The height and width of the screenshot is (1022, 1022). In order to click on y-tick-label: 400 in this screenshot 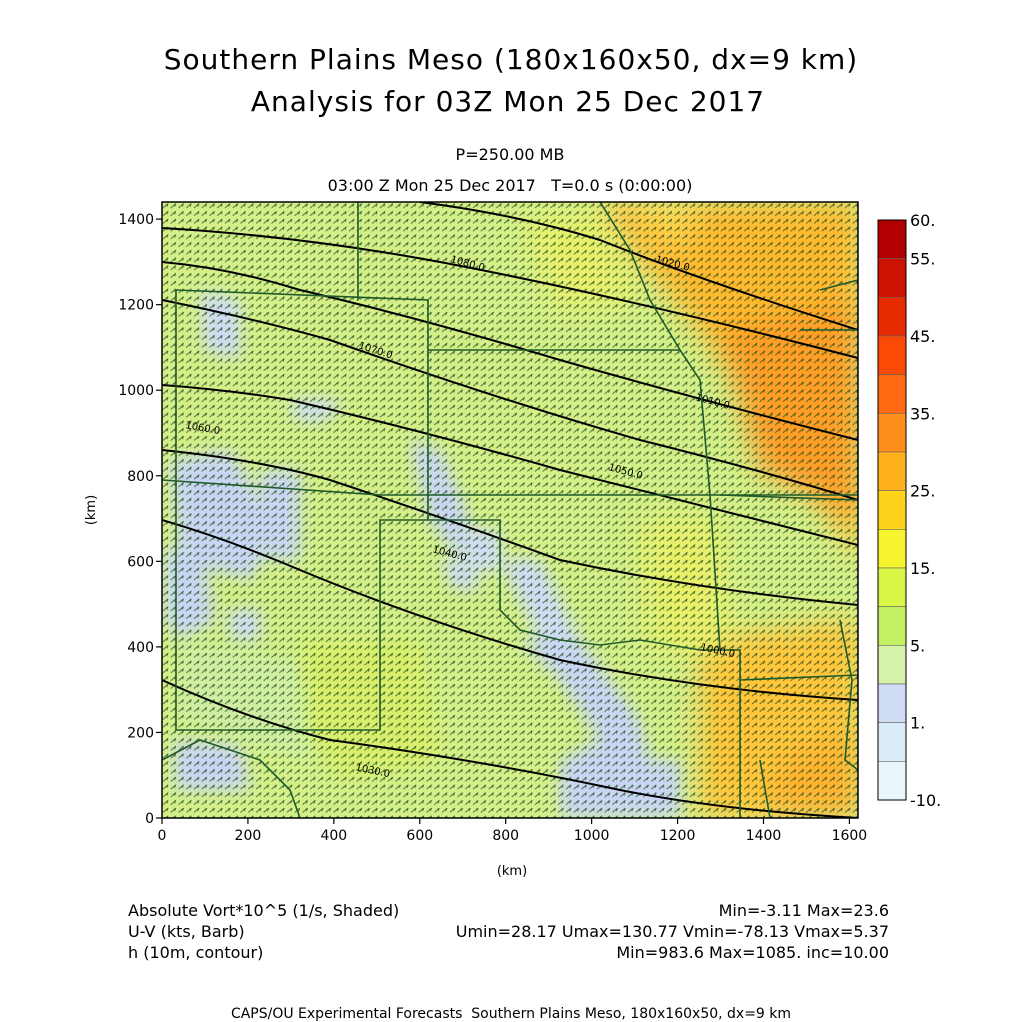, I will do `click(140, 648)`.